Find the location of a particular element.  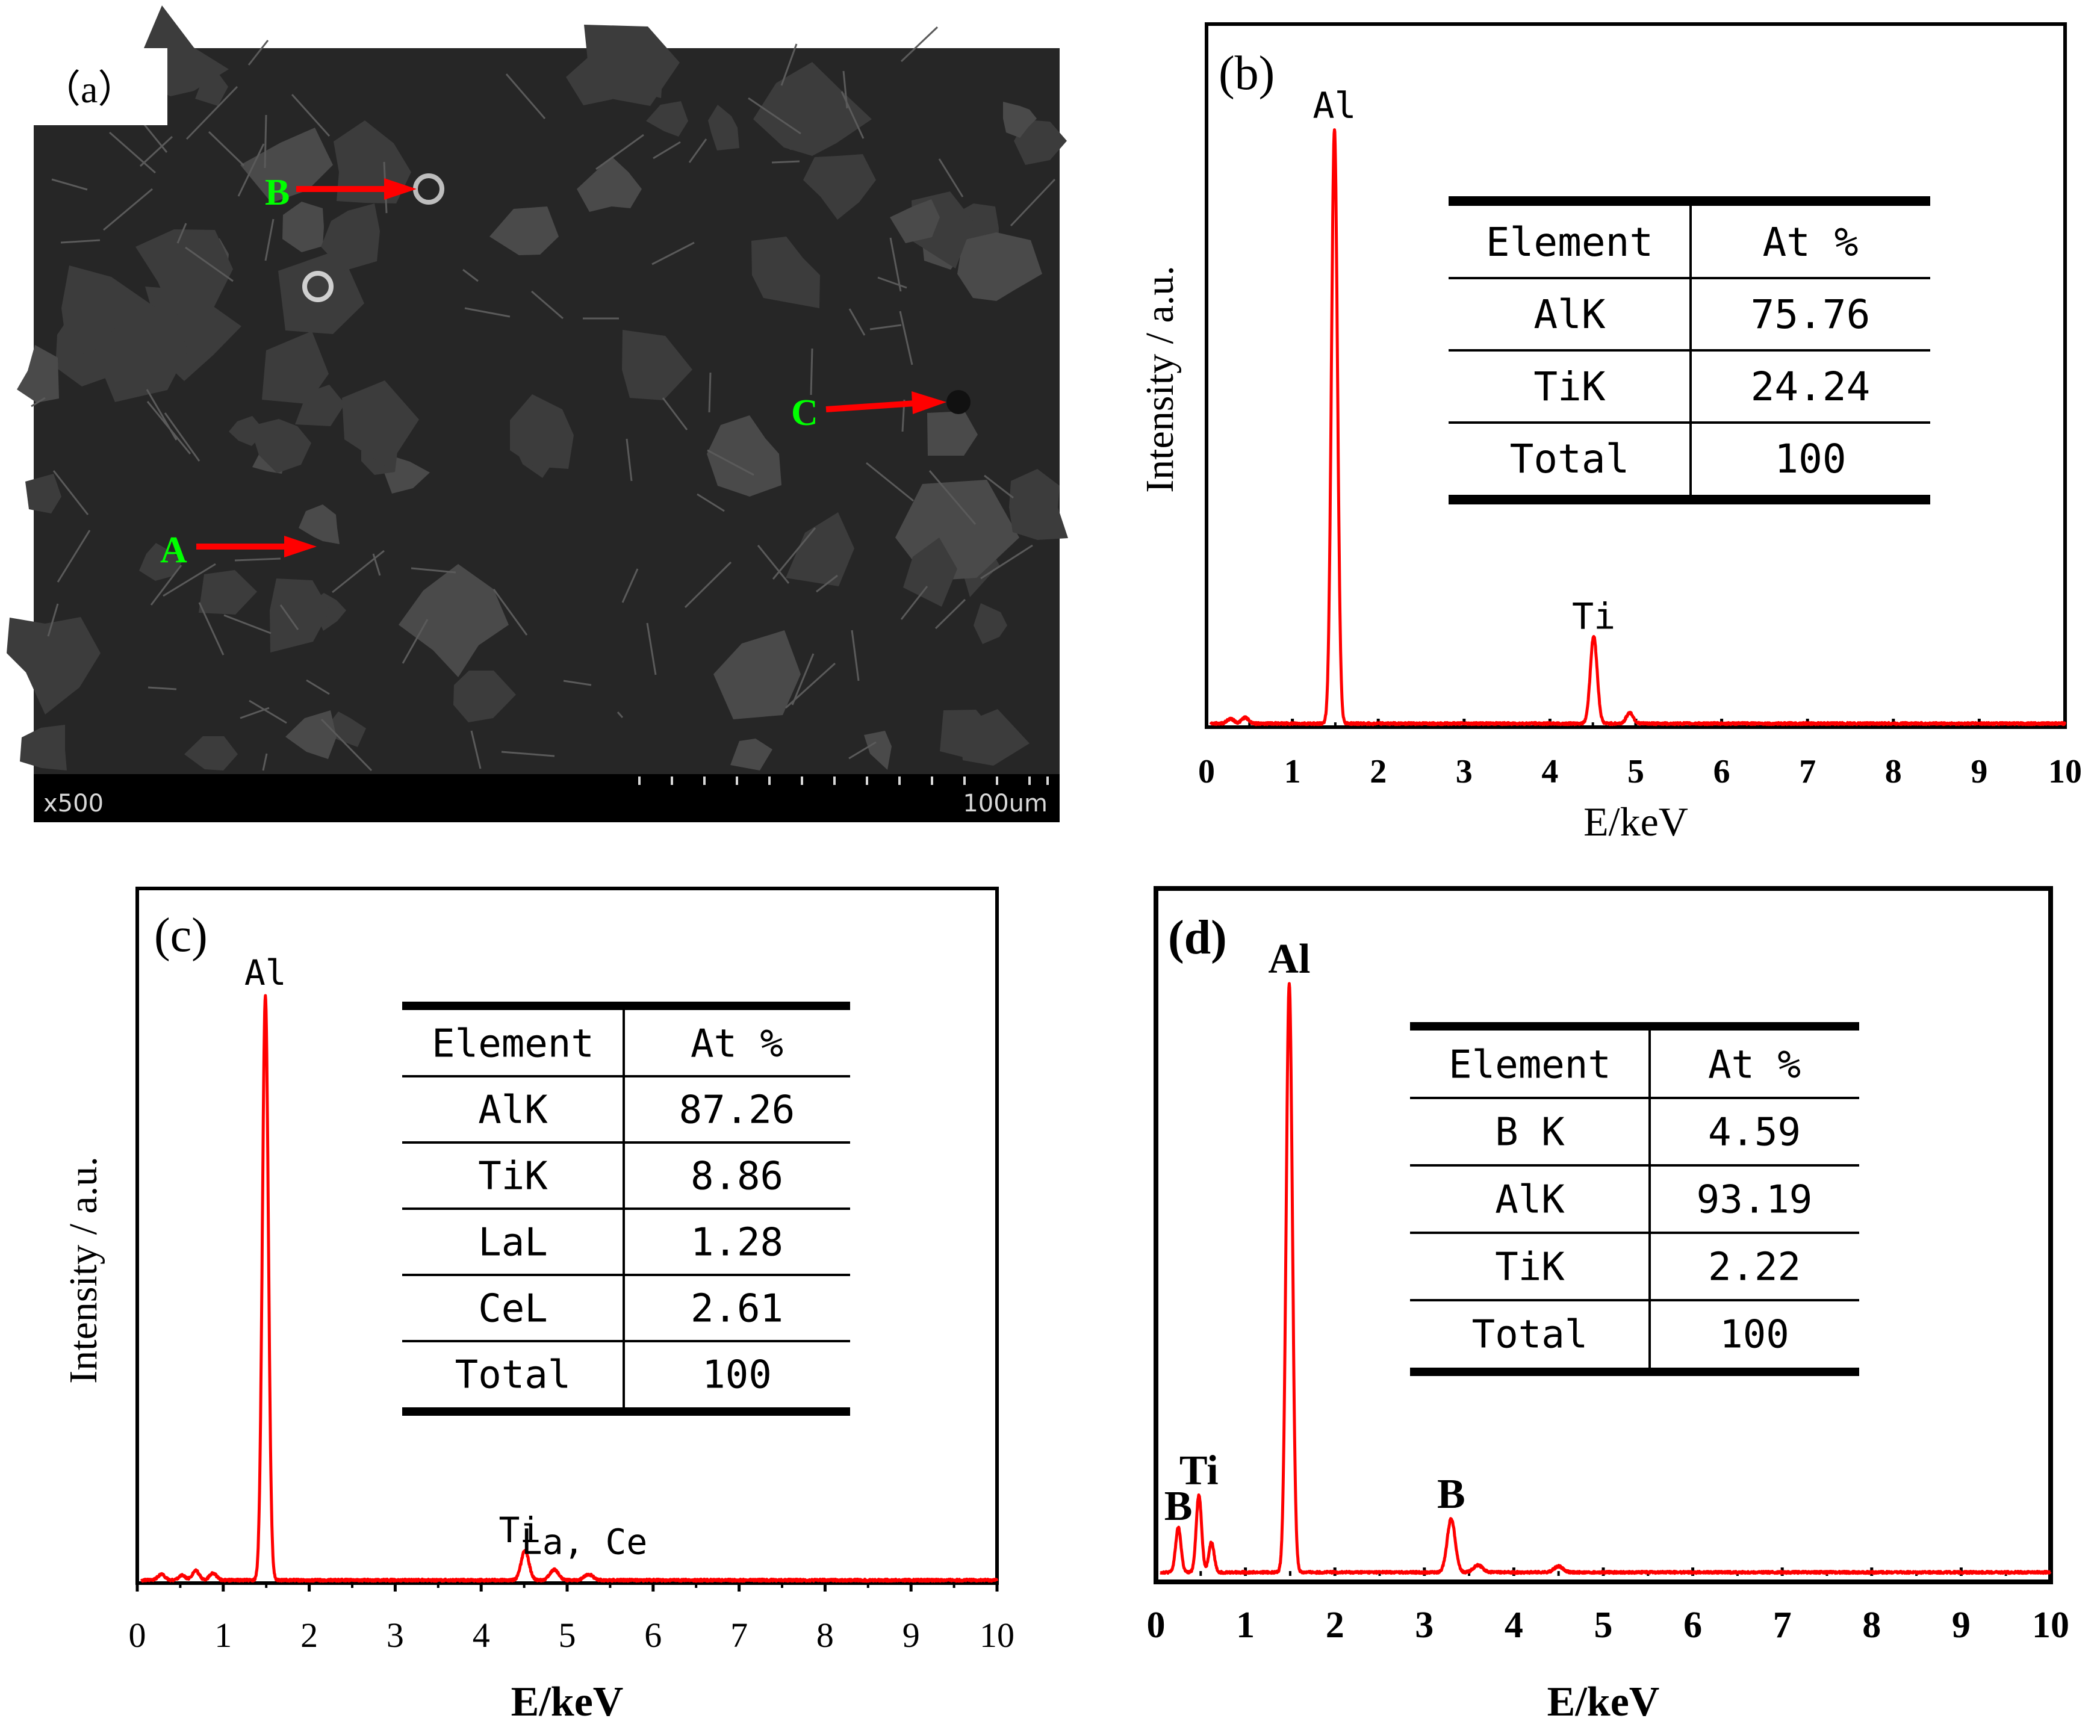

sem-pore is located at coordinates (959, 402).